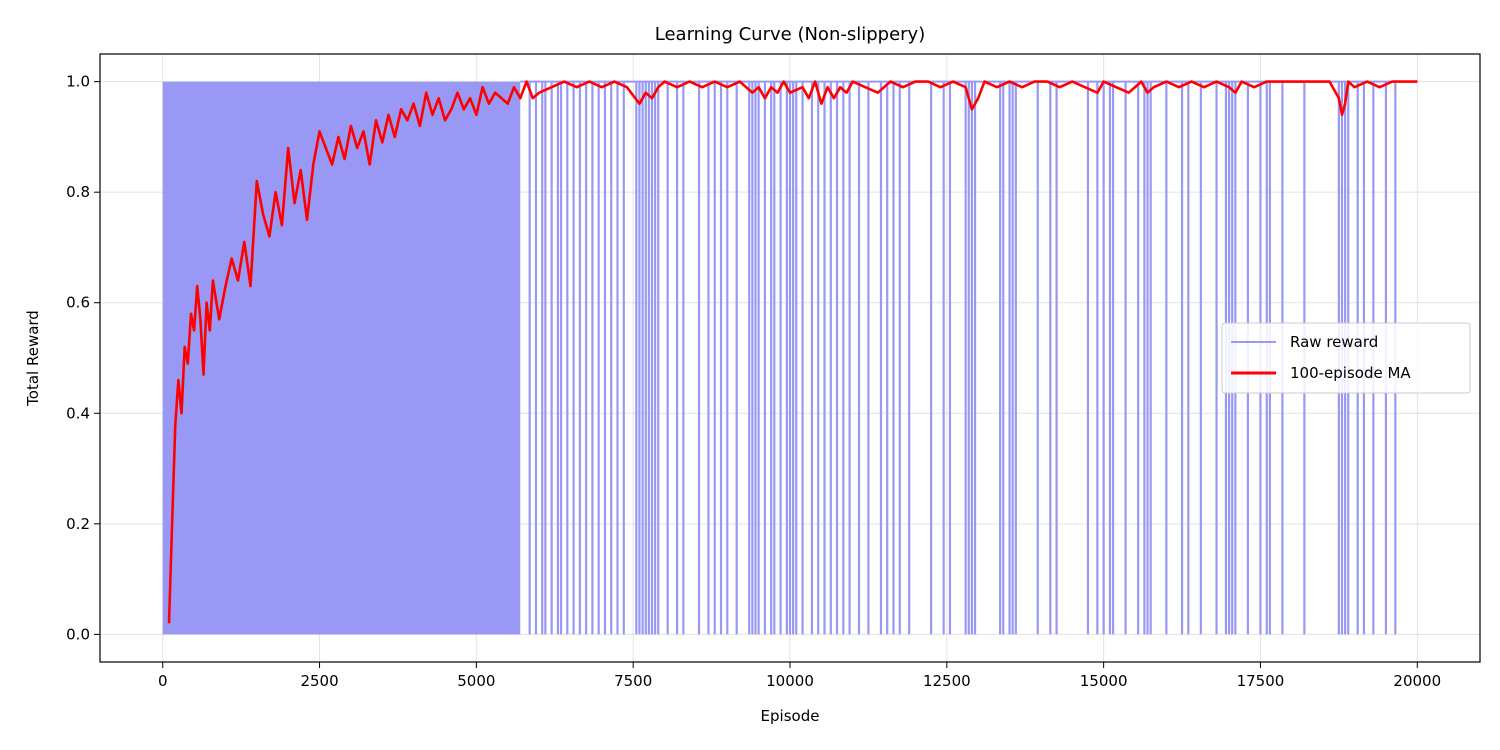  I want to click on x-tick-label: 0, so click(163, 681).